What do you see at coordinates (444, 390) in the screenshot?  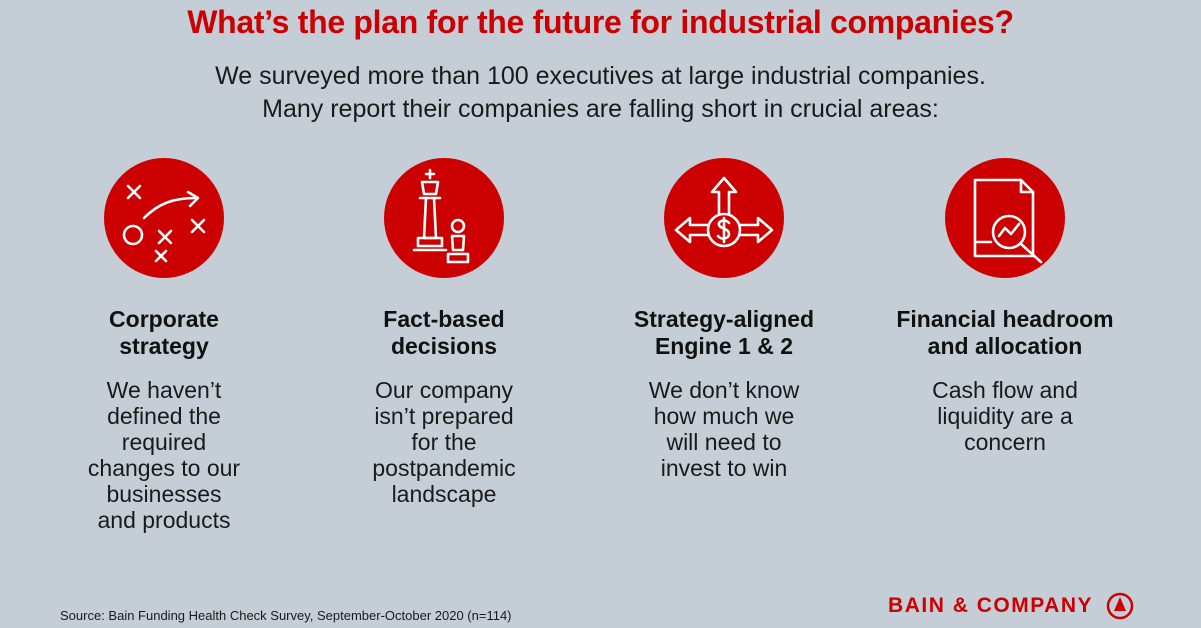 I see `body-line: Our company` at bounding box center [444, 390].